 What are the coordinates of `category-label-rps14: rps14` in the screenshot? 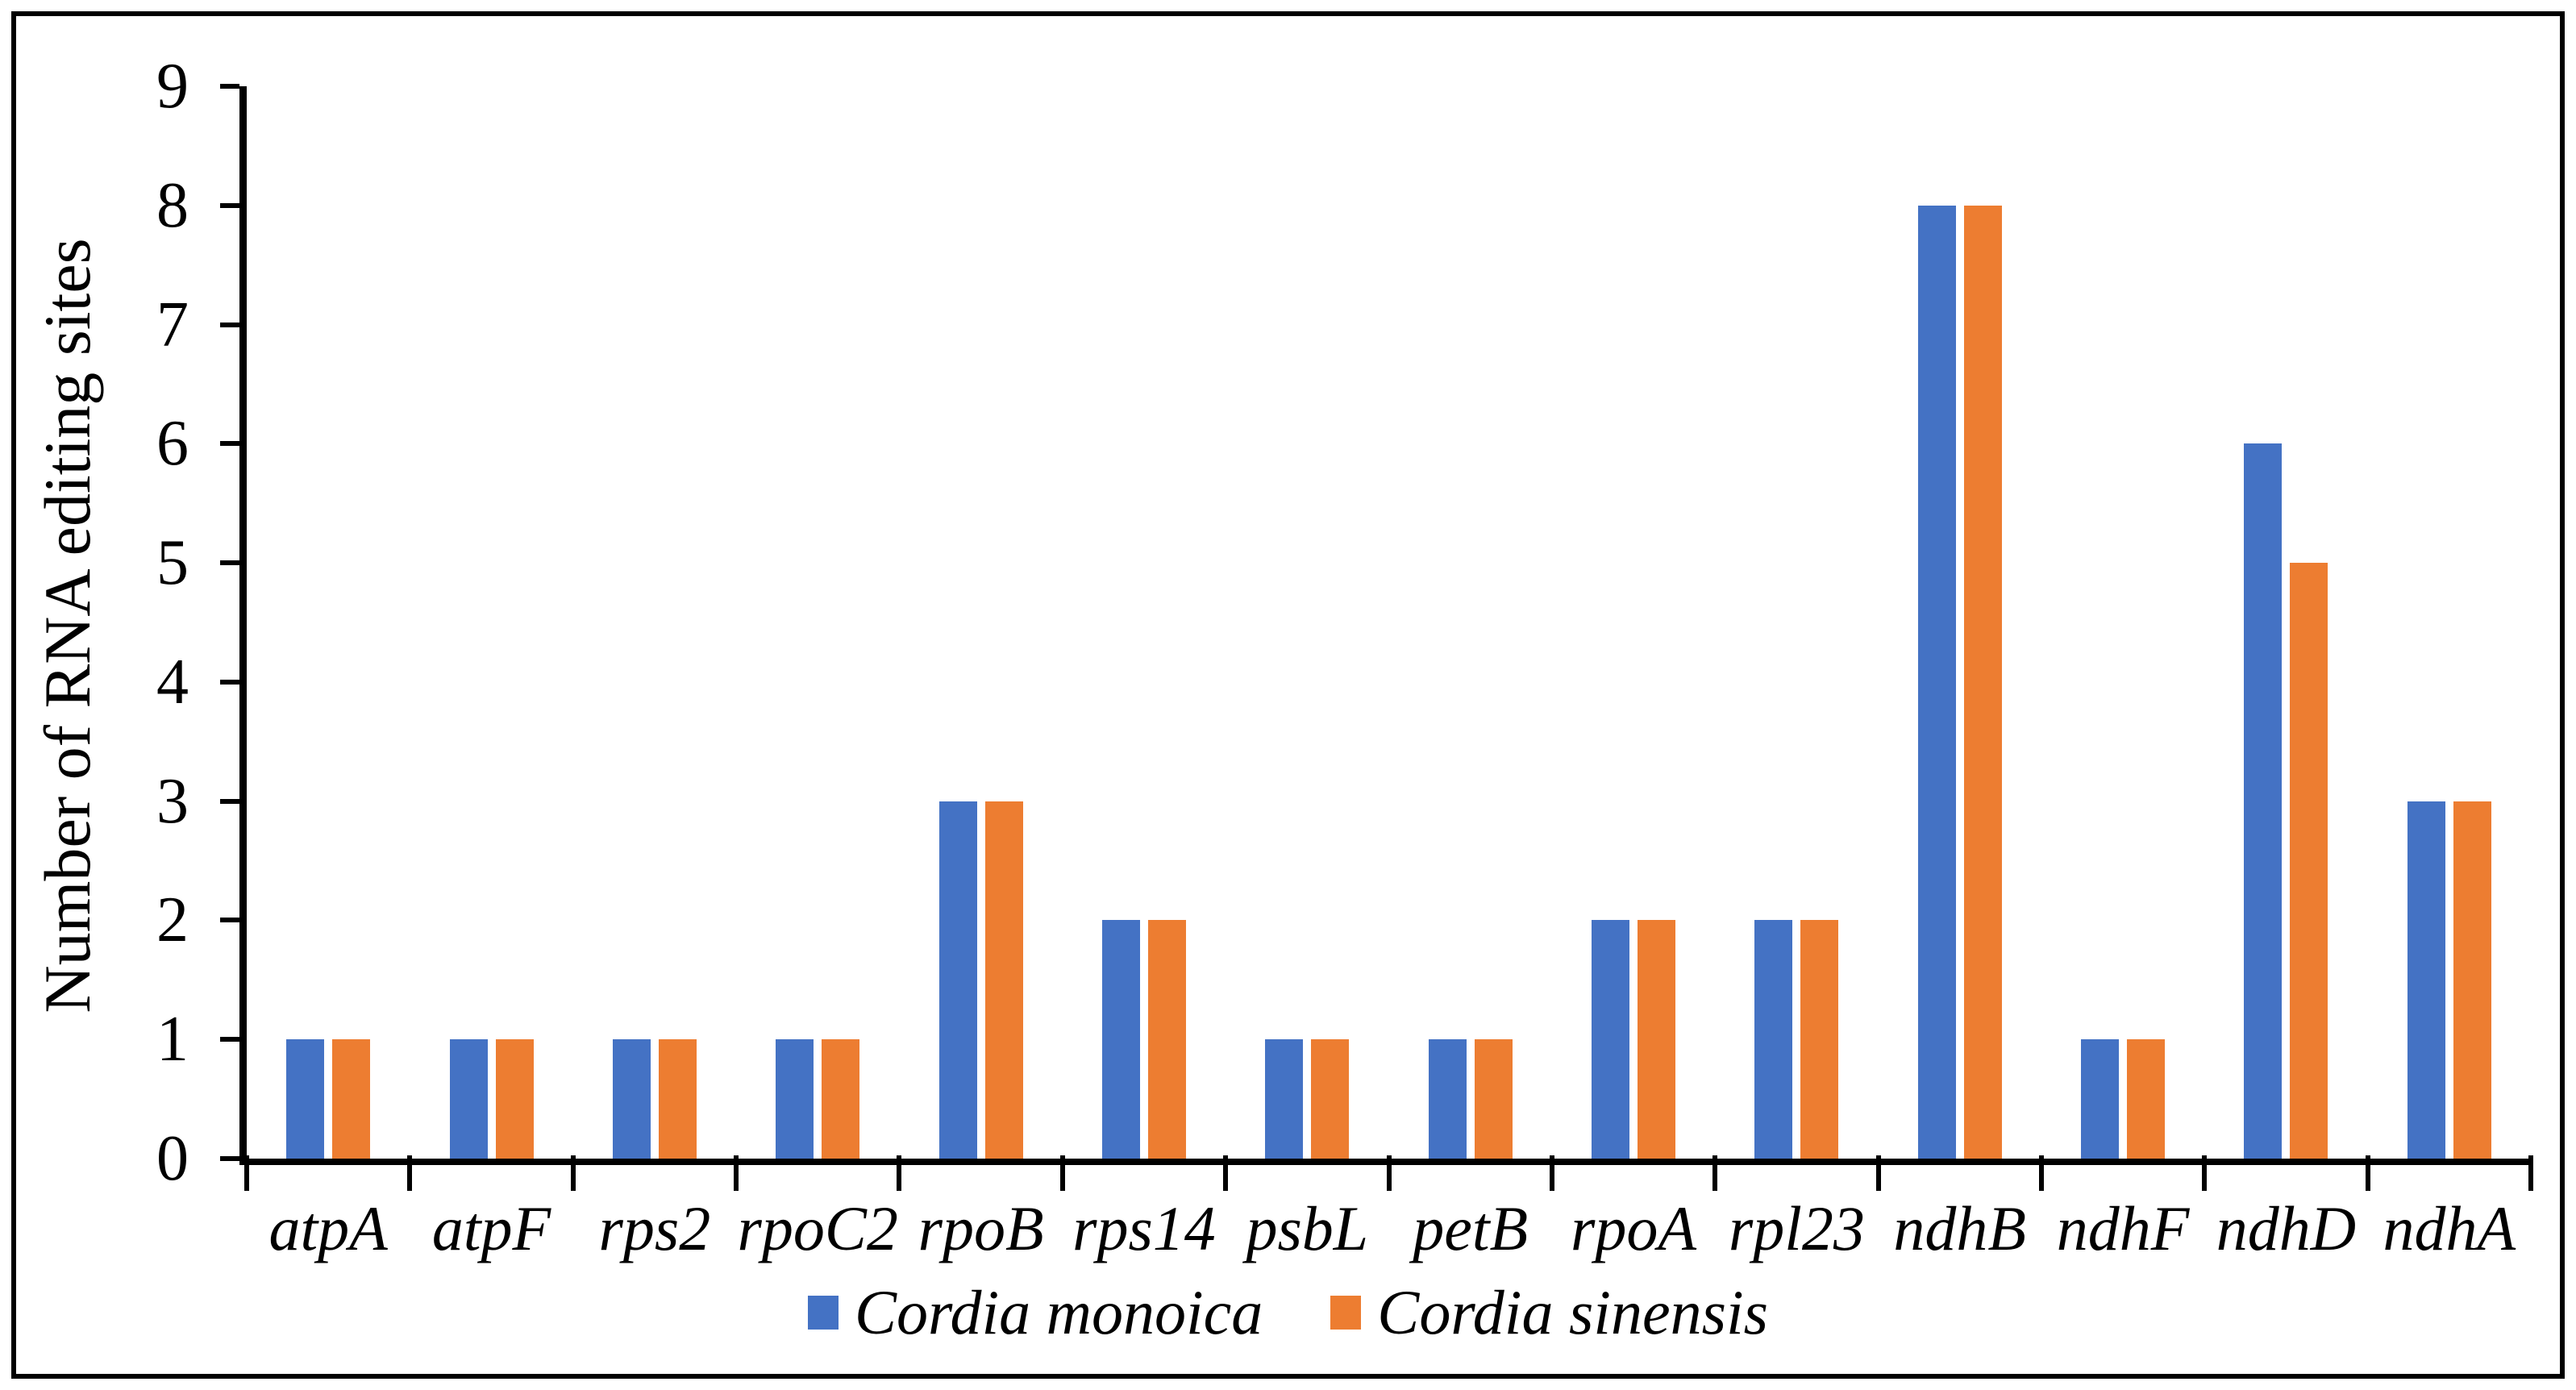 It's located at (1144, 1228).